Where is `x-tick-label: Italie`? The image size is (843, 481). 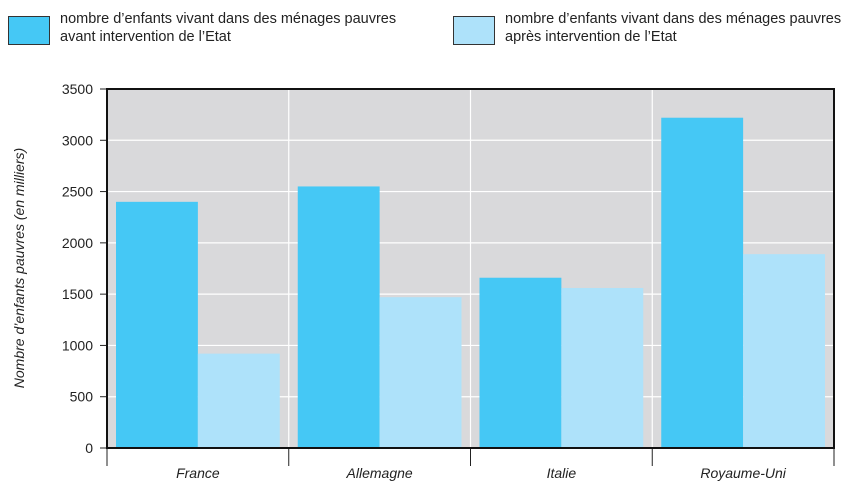
x-tick-label: Italie is located at coordinates (562, 473).